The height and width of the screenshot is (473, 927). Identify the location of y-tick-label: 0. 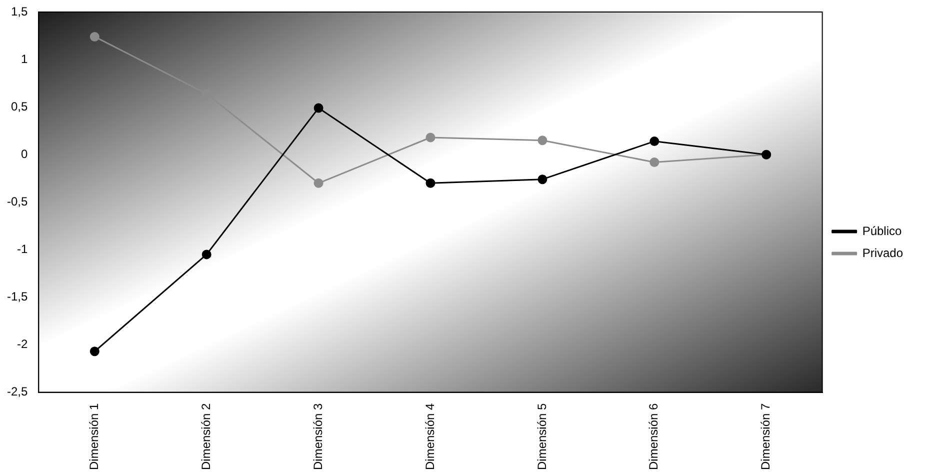
(24, 153).